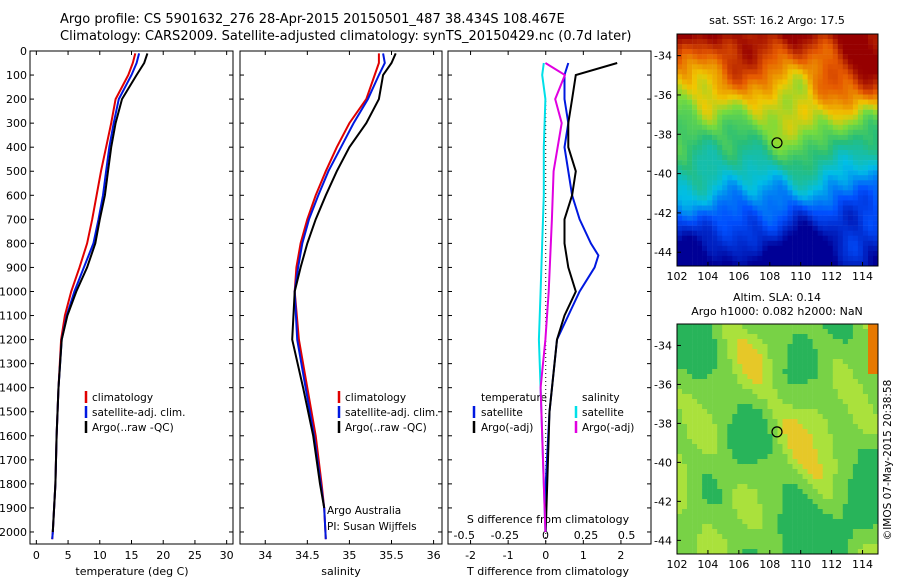 Image resolution: width=900 pixels, height=580 pixels. I want to click on map-y-tick-label: -44, so click(663, 252).